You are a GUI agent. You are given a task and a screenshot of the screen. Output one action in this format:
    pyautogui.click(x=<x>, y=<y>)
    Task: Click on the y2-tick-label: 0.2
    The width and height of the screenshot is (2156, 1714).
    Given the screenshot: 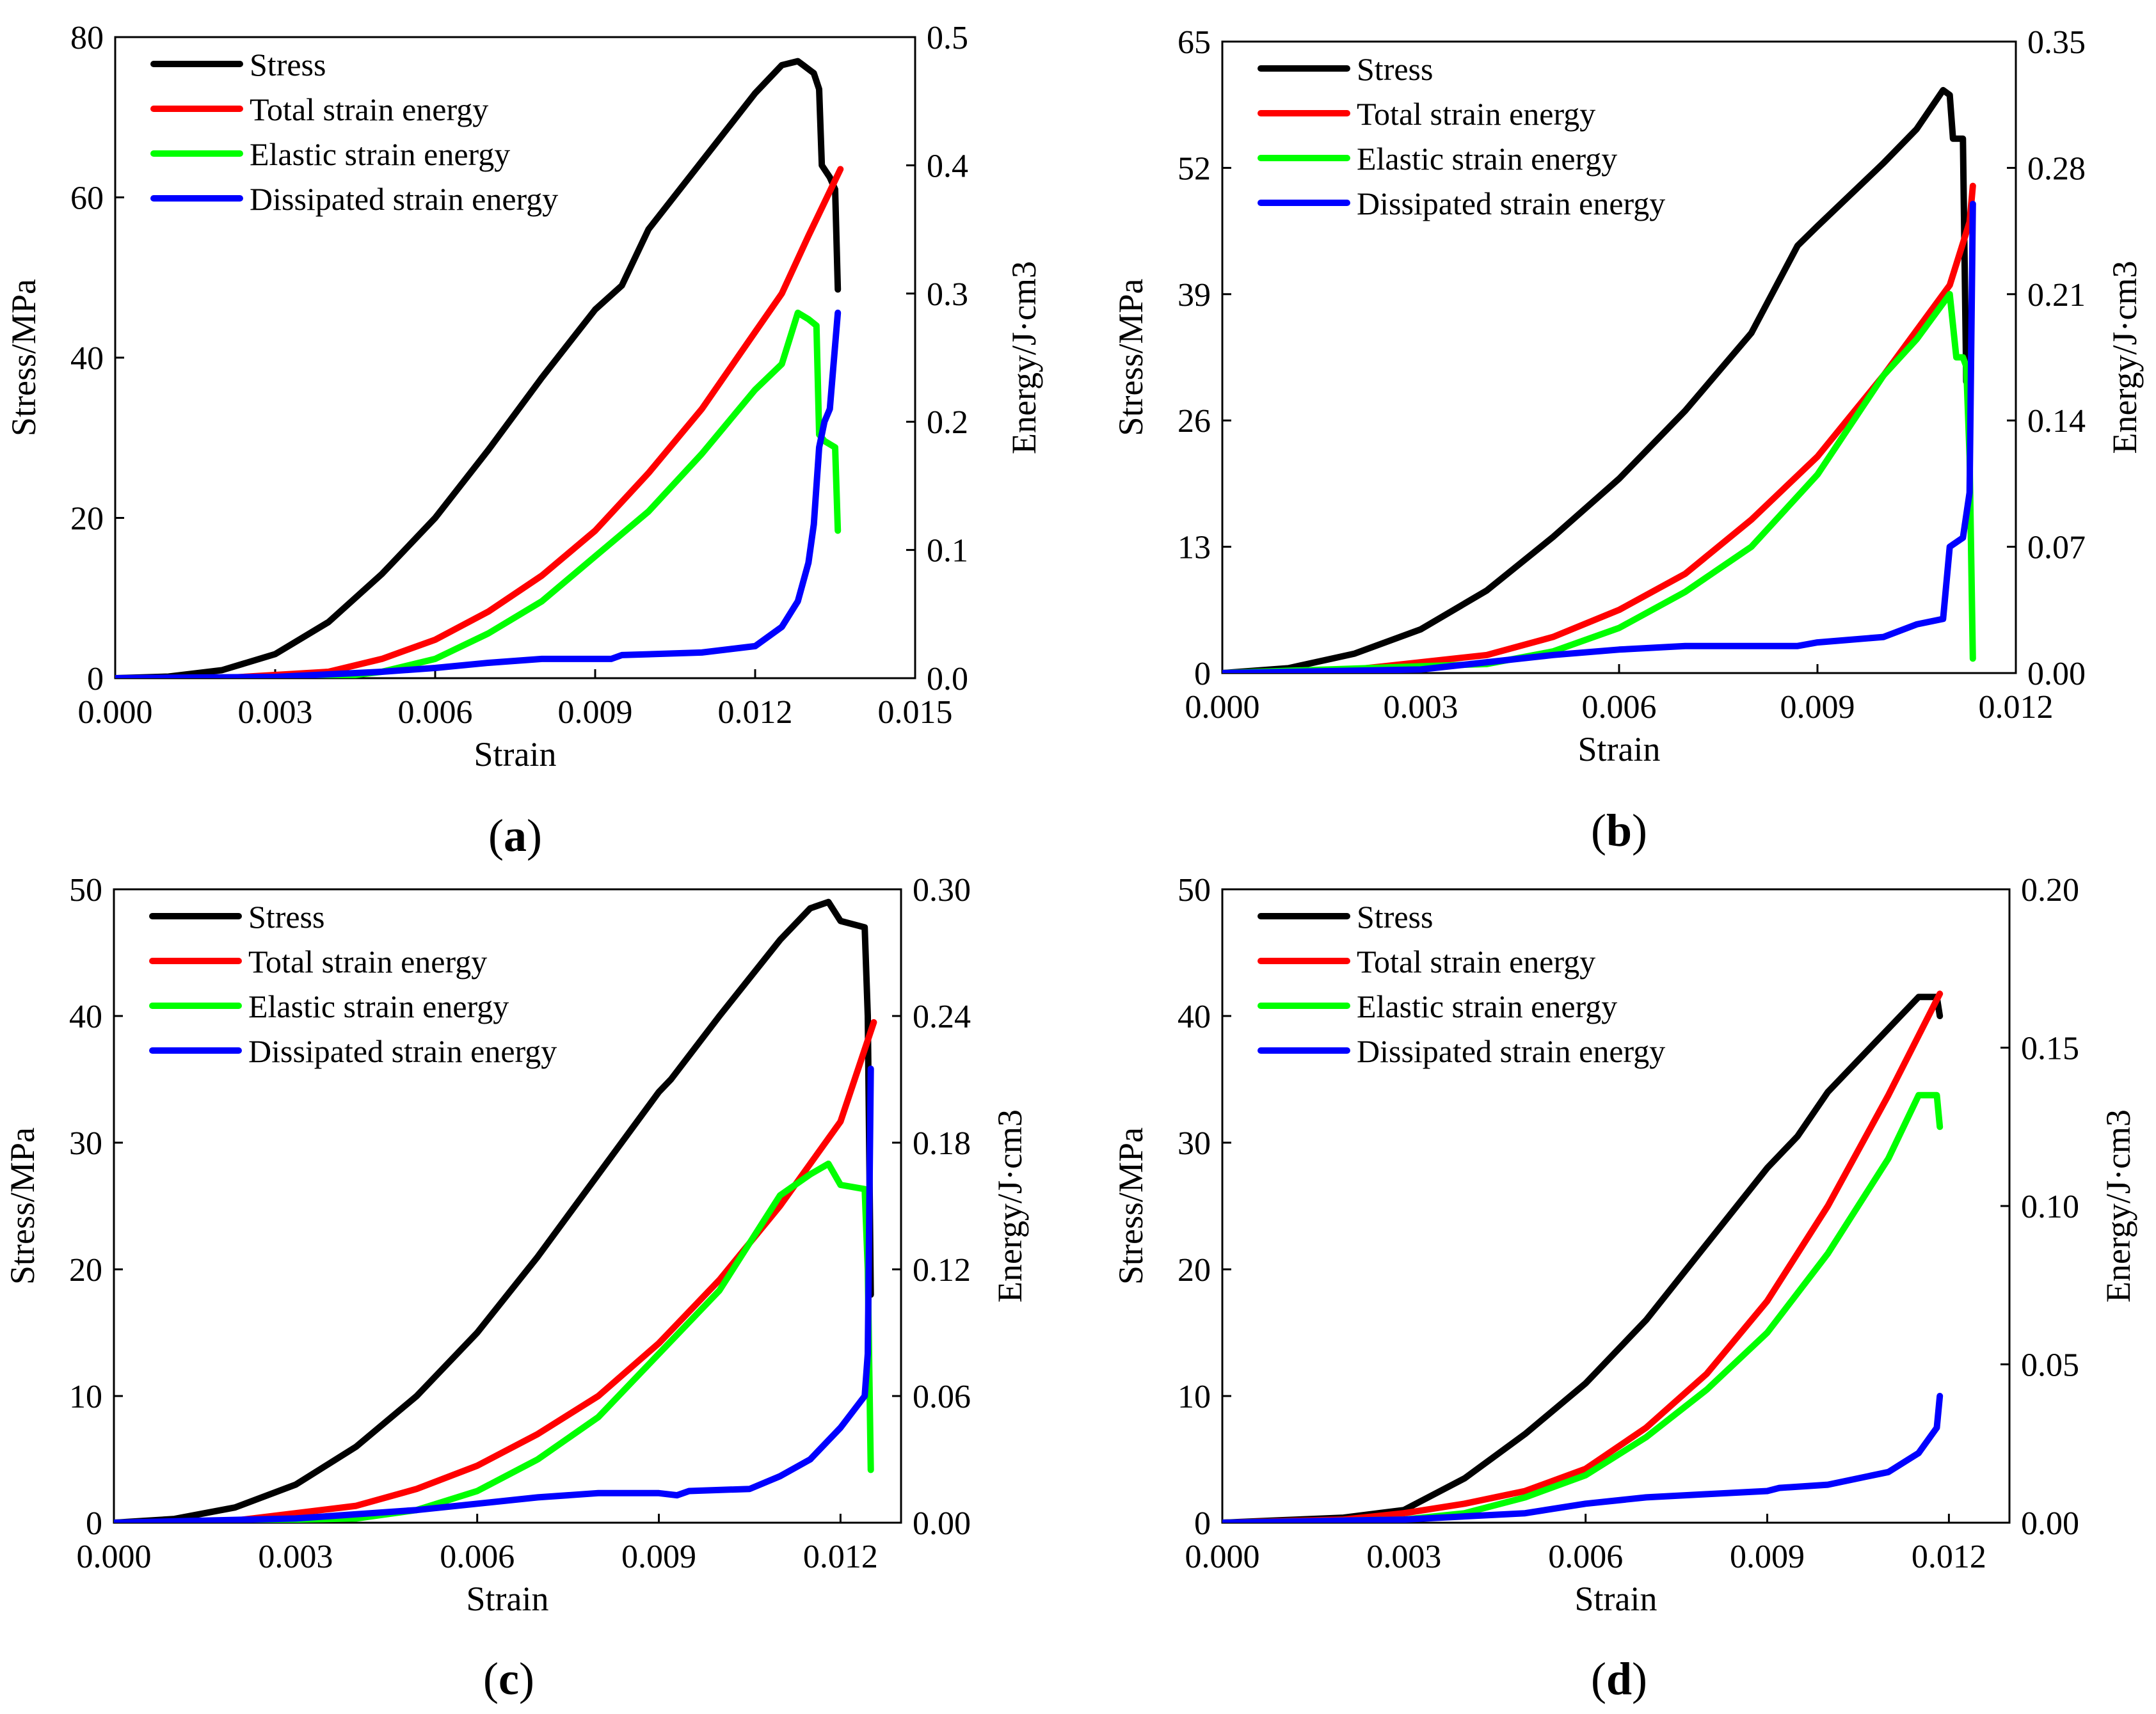 What is the action you would take?
    pyautogui.click(x=947, y=423)
    